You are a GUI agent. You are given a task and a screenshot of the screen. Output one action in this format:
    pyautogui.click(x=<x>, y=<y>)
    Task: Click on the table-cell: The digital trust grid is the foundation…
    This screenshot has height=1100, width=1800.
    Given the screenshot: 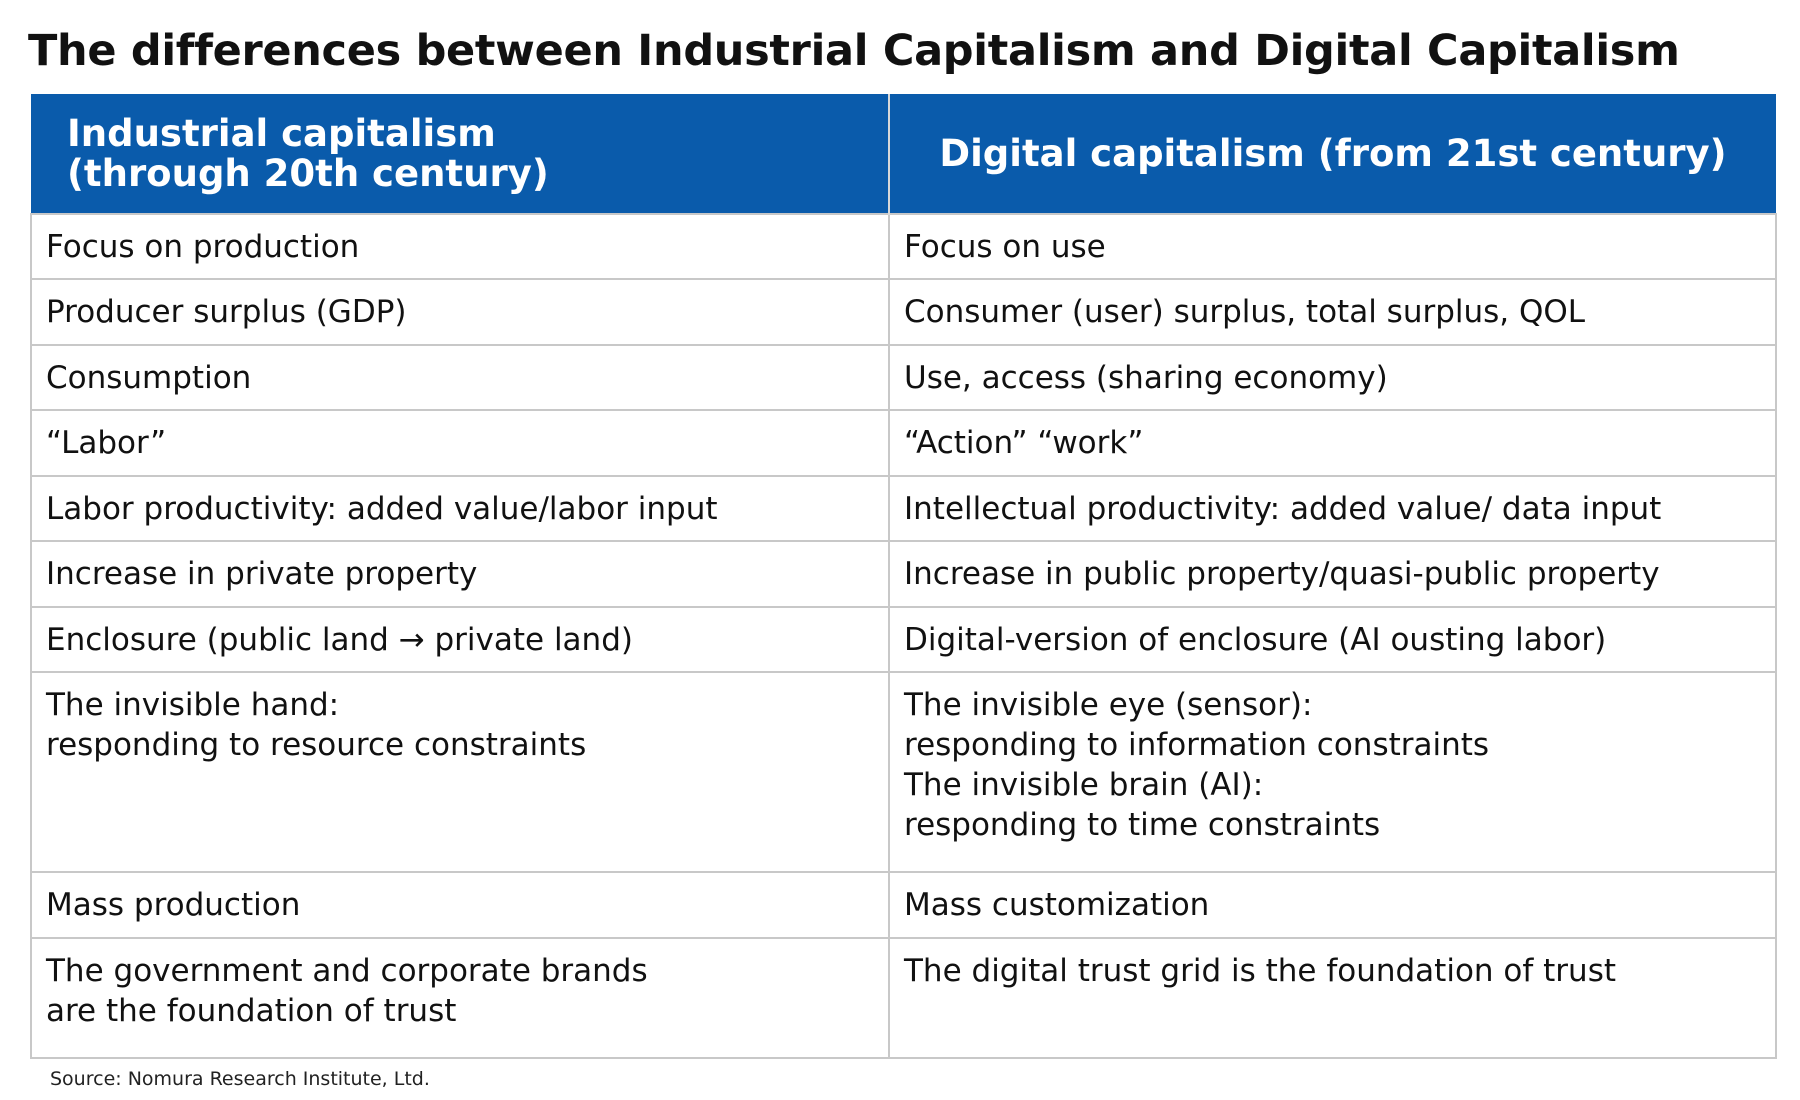 What is the action you would take?
    pyautogui.click(x=1332, y=998)
    